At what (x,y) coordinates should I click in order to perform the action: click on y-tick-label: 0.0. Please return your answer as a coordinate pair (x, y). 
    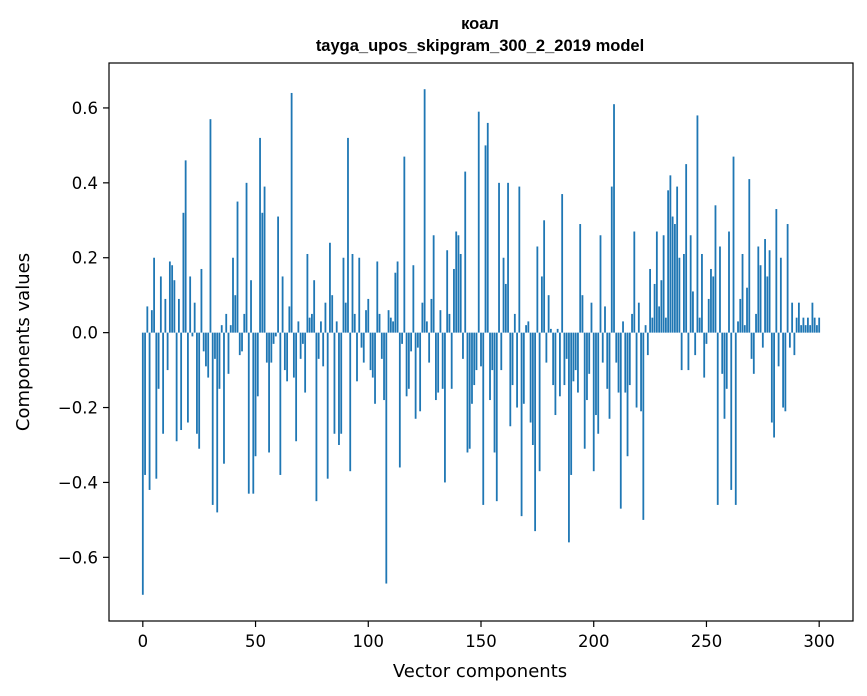
    Looking at the image, I should click on (85, 333).